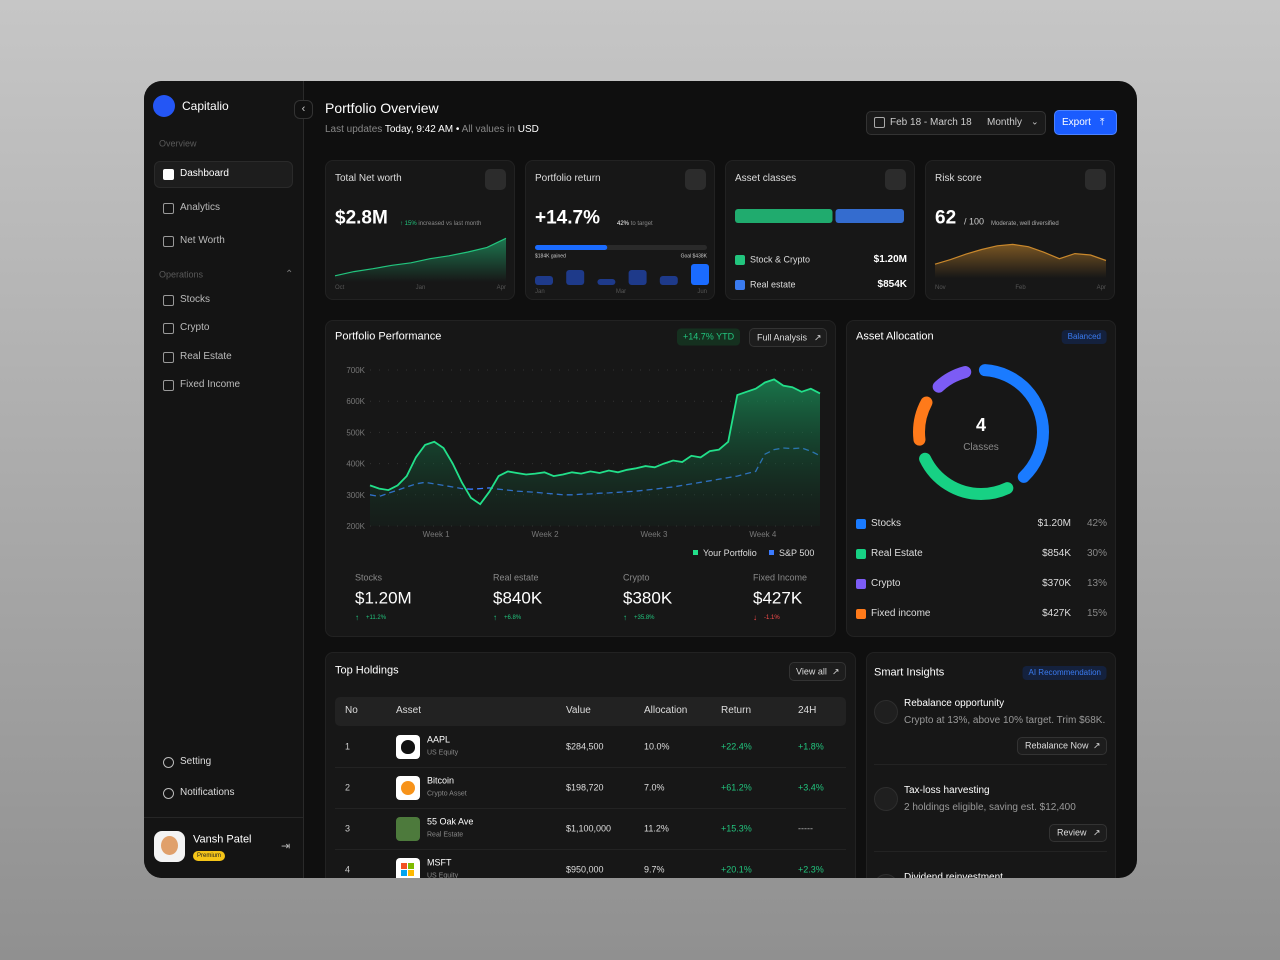 The height and width of the screenshot is (960, 1280). What do you see at coordinates (654, 534) in the screenshot?
I see `x-tick-label: Week 3` at bounding box center [654, 534].